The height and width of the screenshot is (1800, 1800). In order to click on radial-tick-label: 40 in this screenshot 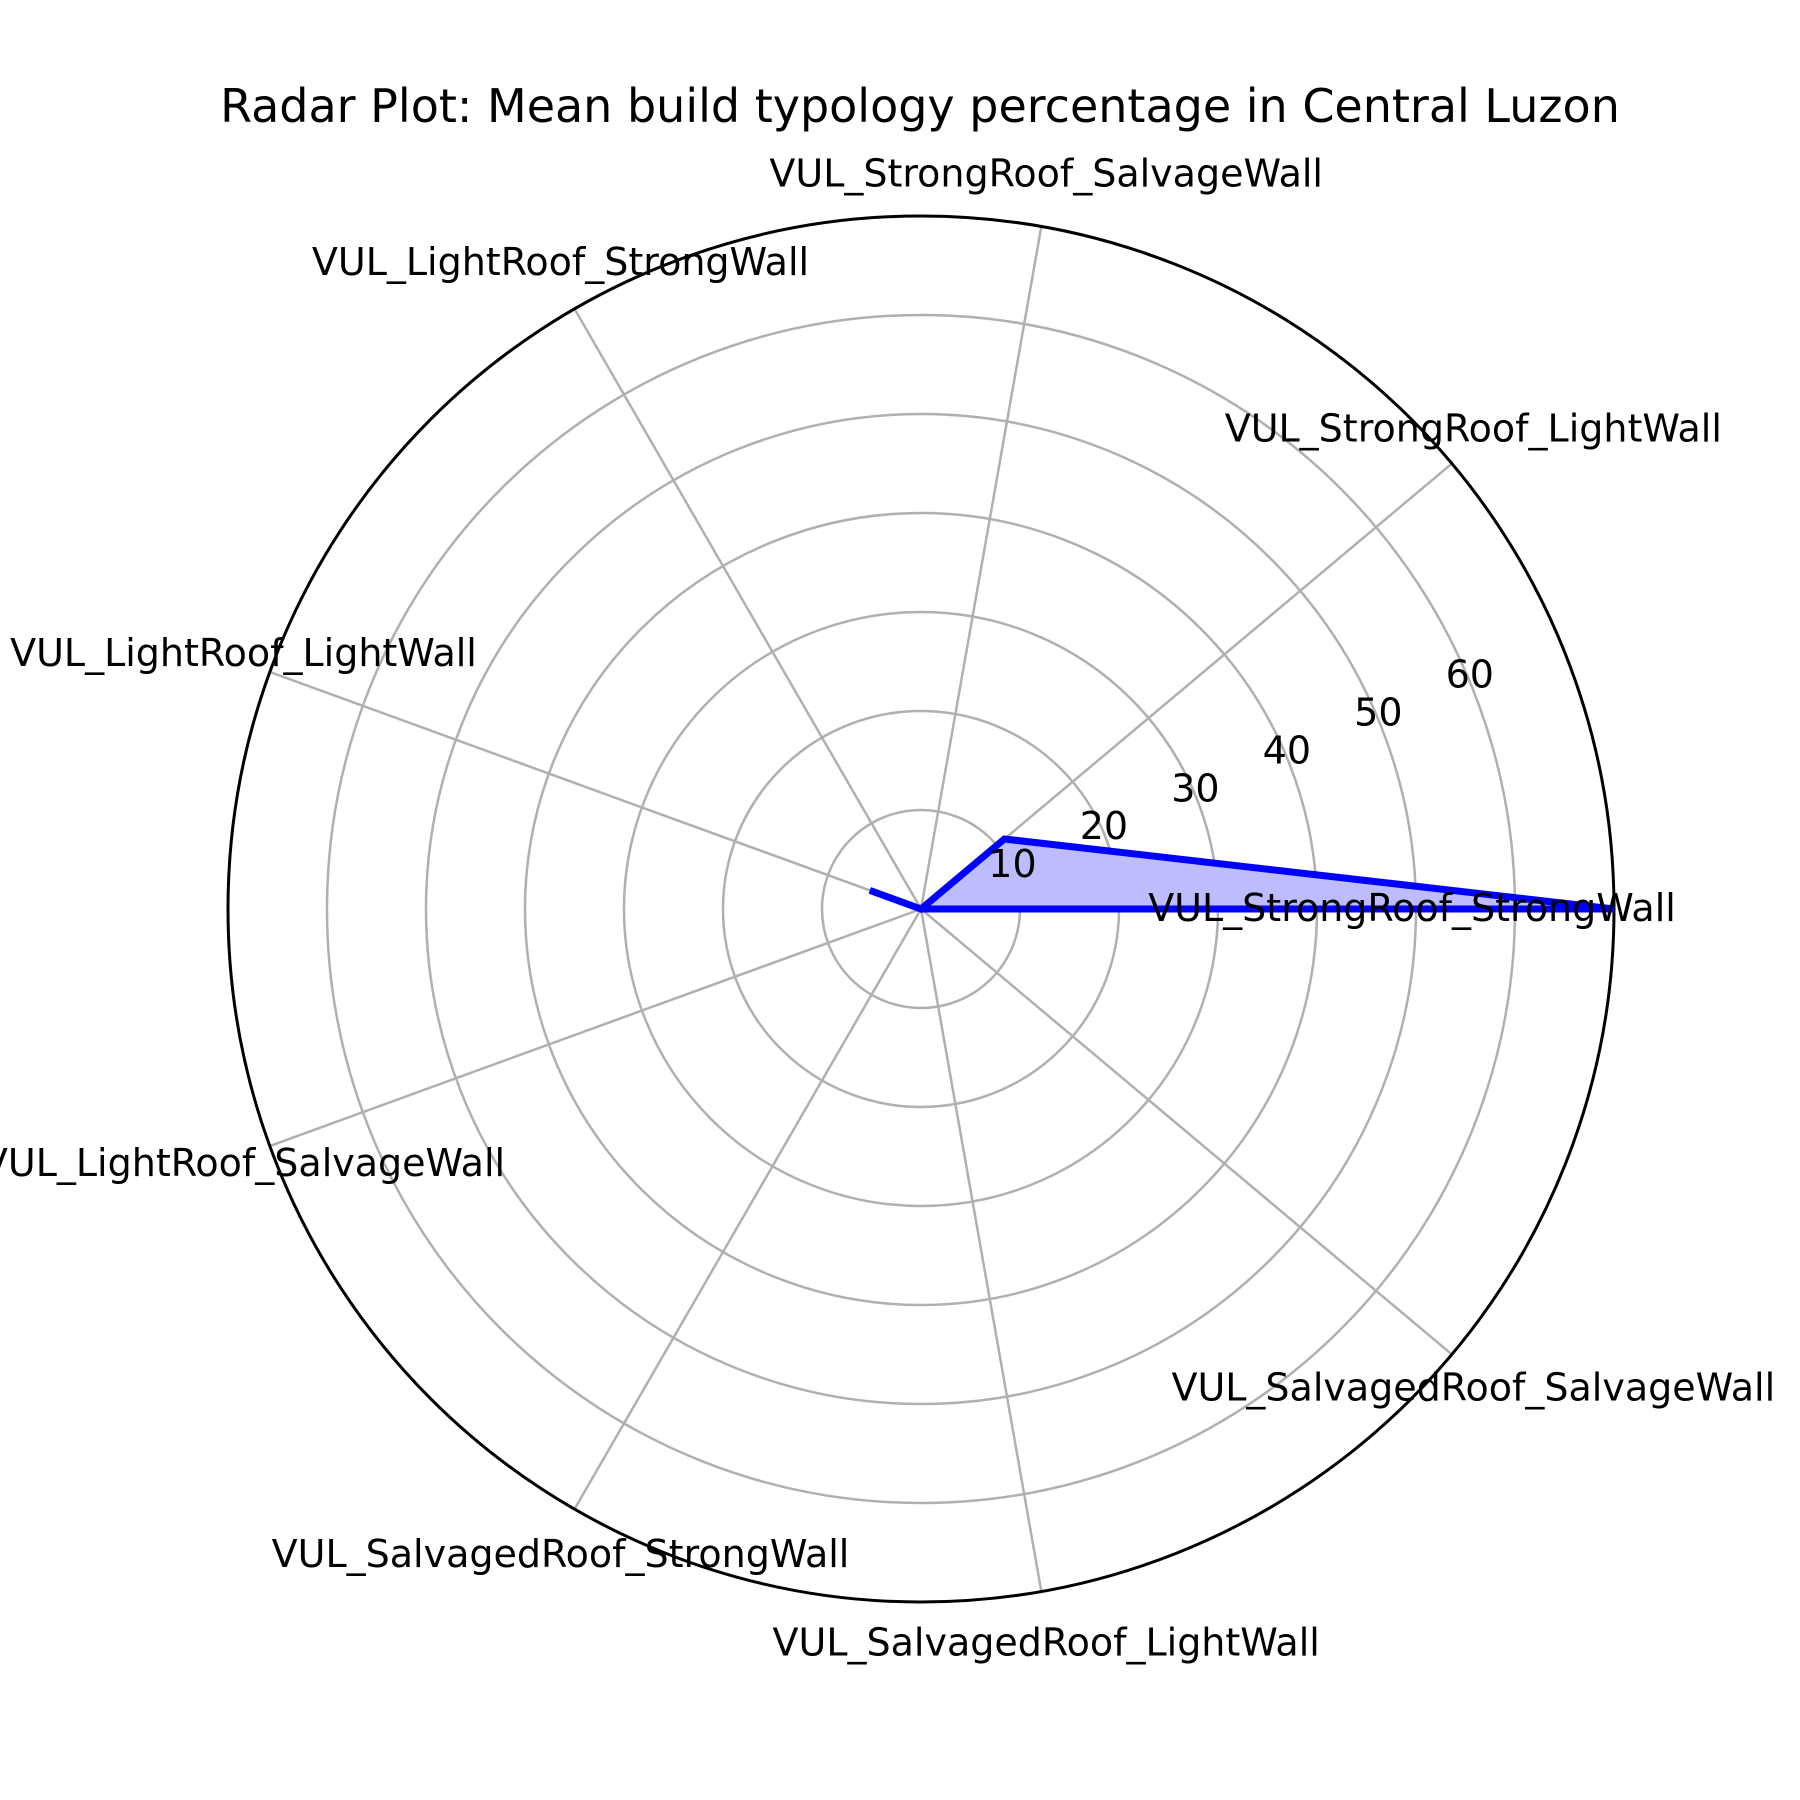, I will do `click(1287, 750)`.